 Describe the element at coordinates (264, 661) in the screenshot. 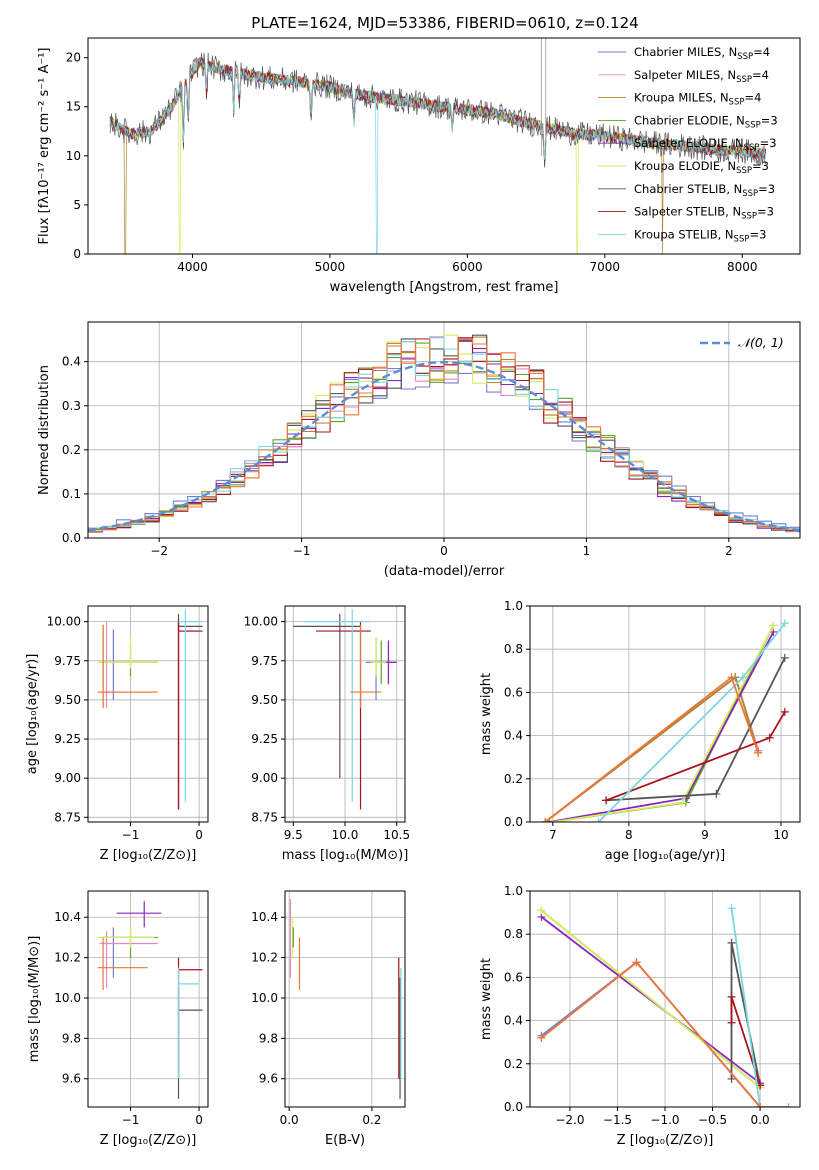

I see `y-tick-label: 9.75` at that location.